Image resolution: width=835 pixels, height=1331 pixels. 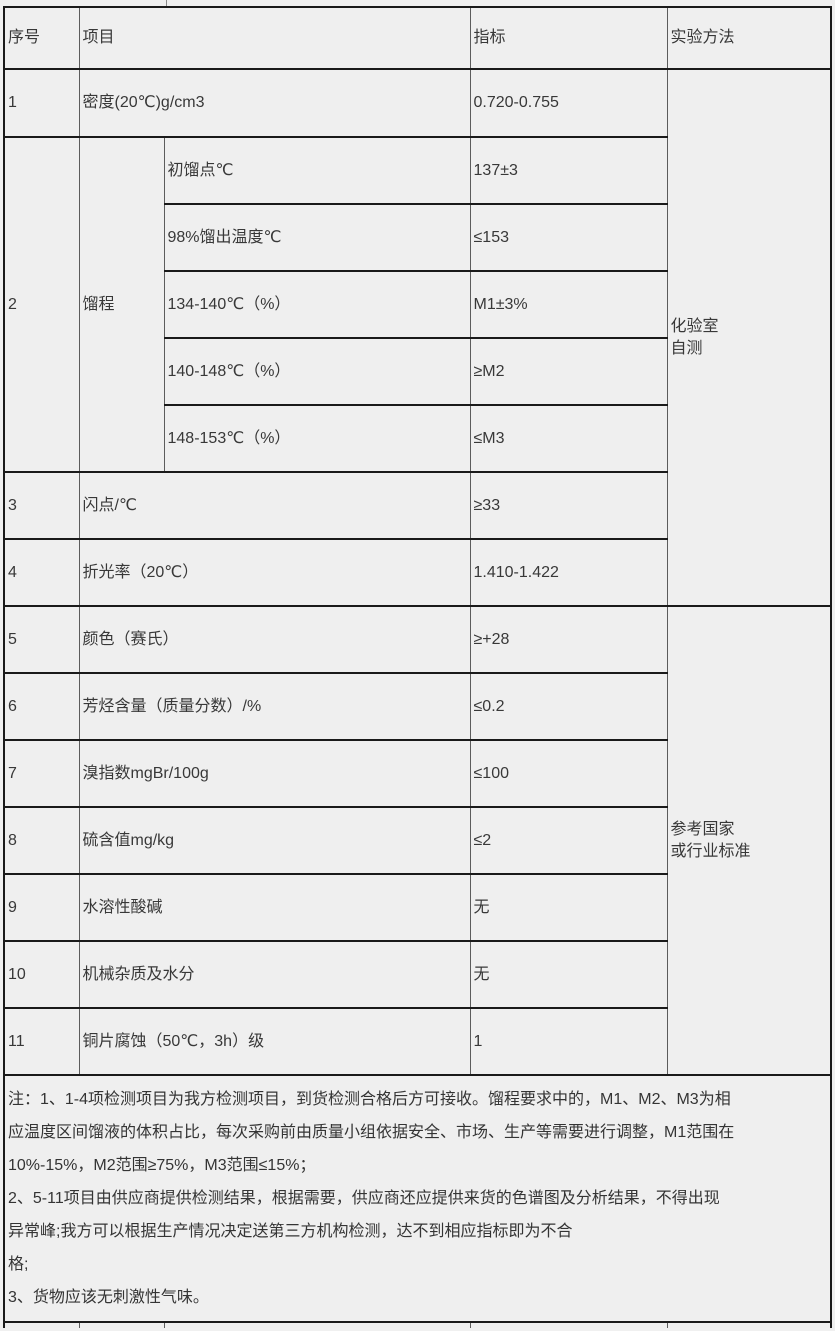 I want to click on table-row: 11 铜片腐蚀（50℃，3h）级 1, so click(x=417, y=1041).